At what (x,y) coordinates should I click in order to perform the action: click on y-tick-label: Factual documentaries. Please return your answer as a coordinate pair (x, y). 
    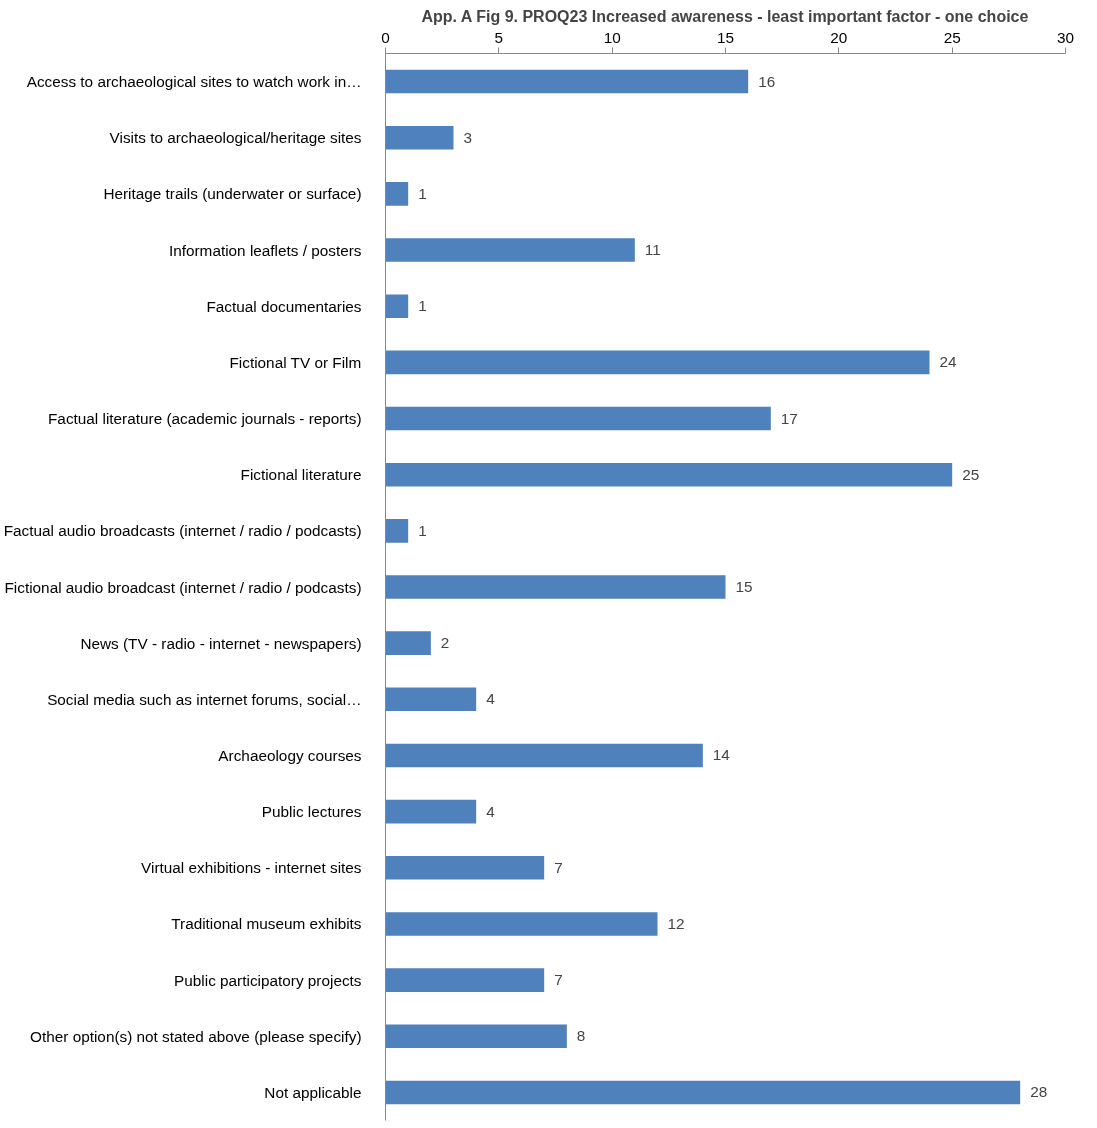
    Looking at the image, I should click on (284, 306).